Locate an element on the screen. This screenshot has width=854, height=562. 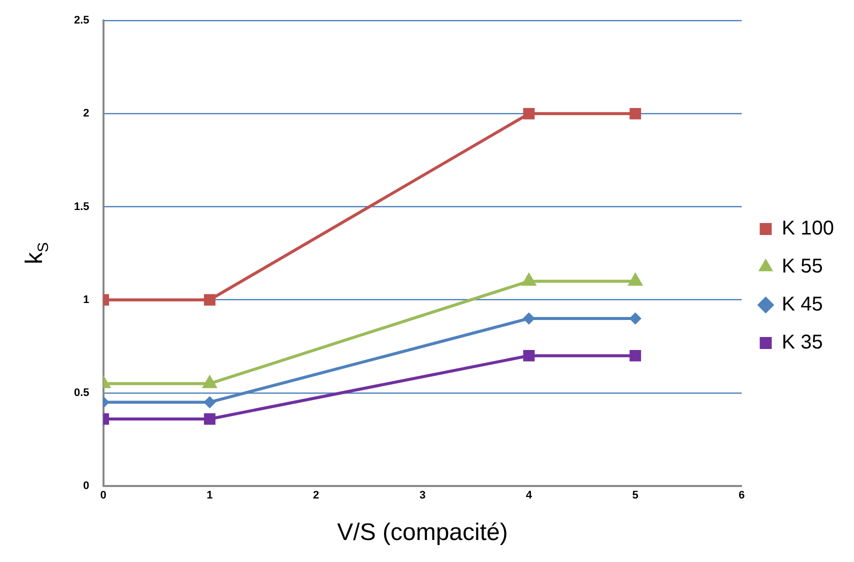
x-tick-label: 3 is located at coordinates (422, 496).